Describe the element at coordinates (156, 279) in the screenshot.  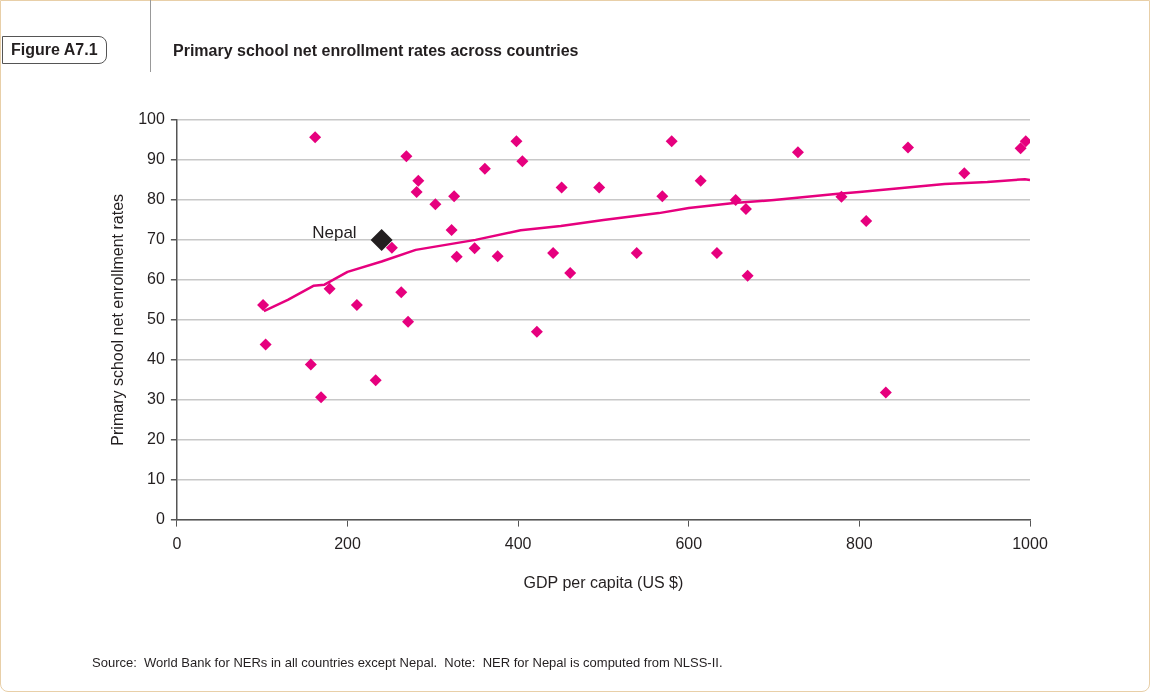
I see `y-tick-label: 60` at that location.